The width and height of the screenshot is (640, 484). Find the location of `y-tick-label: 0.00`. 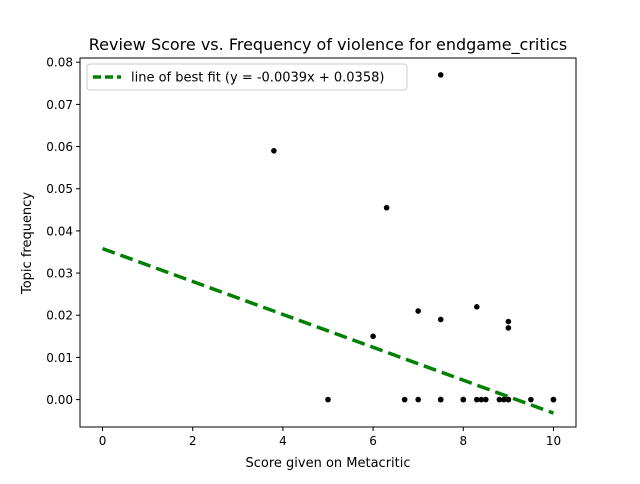

y-tick-label: 0.00 is located at coordinates (59, 400).